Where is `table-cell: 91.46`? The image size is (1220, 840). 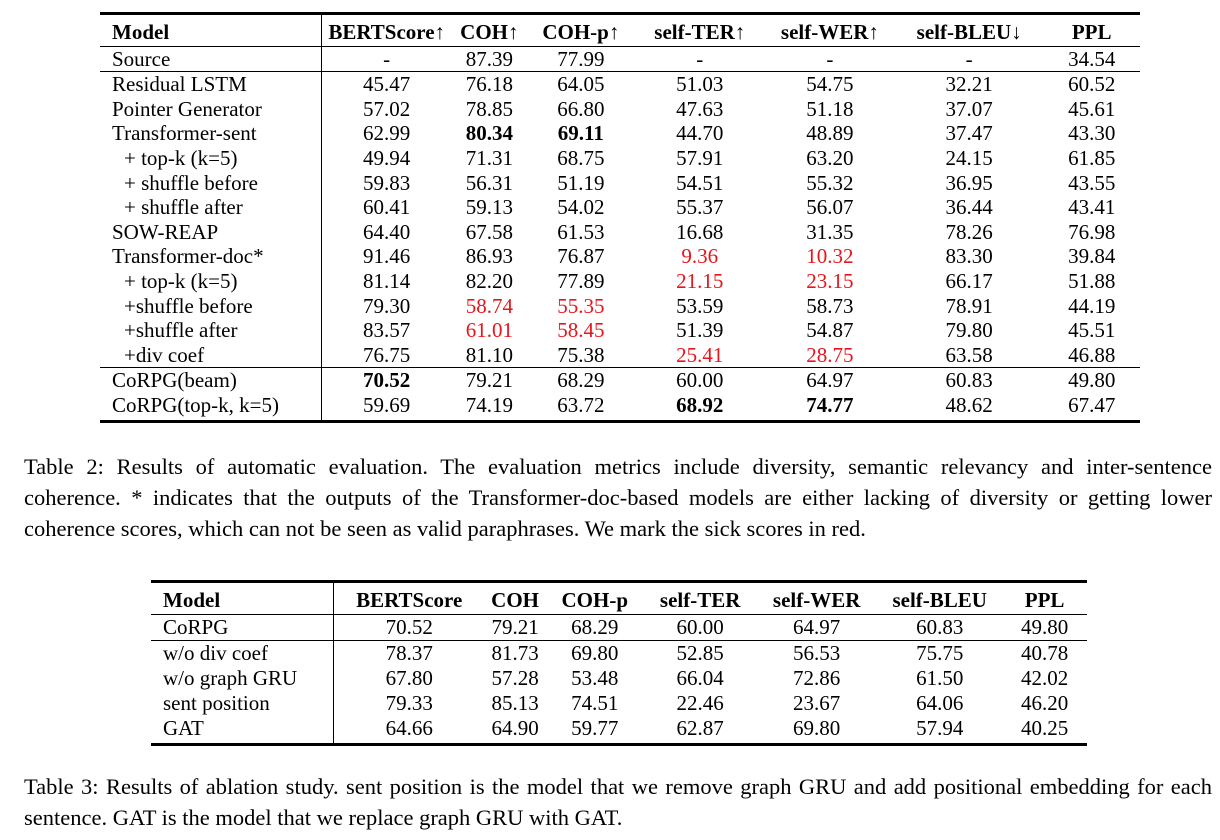
table-cell: 91.46 is located at coordinates (387, 256).